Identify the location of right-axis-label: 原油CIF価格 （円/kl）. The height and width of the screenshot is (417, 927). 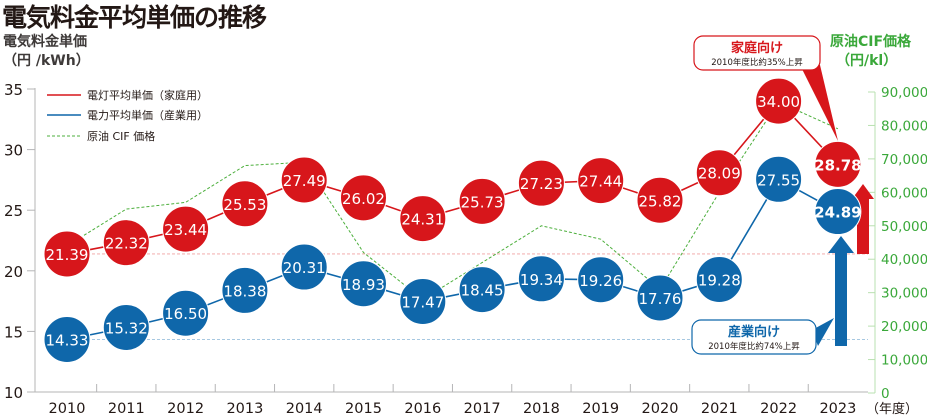
(870, 52).